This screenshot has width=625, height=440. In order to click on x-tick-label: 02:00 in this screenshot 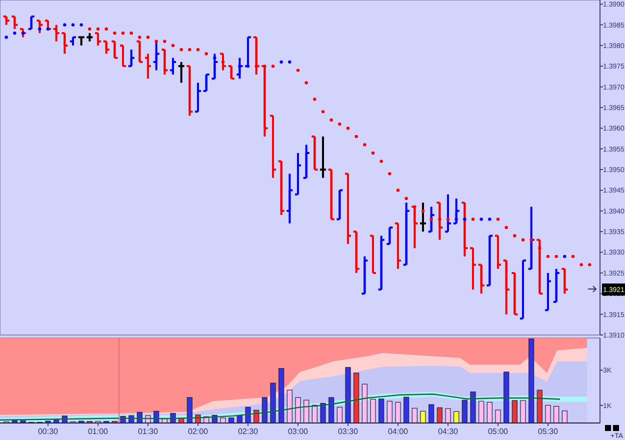, I will do `click(198, 431)`.